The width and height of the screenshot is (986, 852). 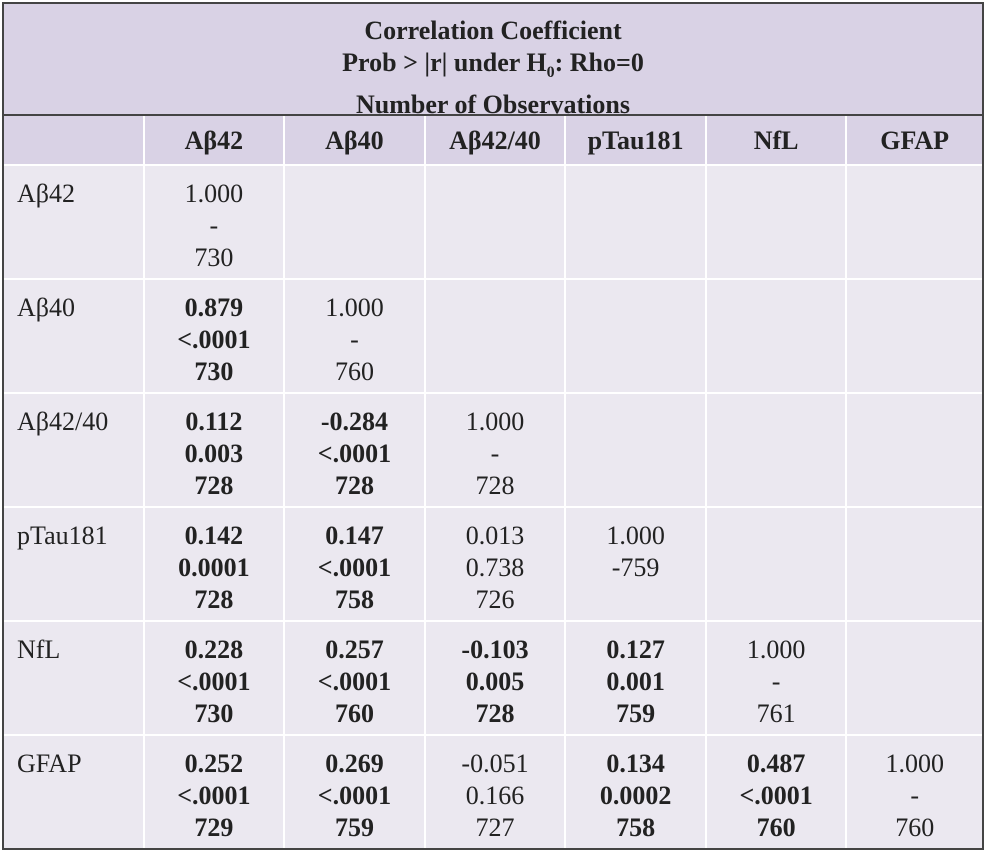 I want to click on table-cell: 1.000 -759, so click(x=634, y=564).